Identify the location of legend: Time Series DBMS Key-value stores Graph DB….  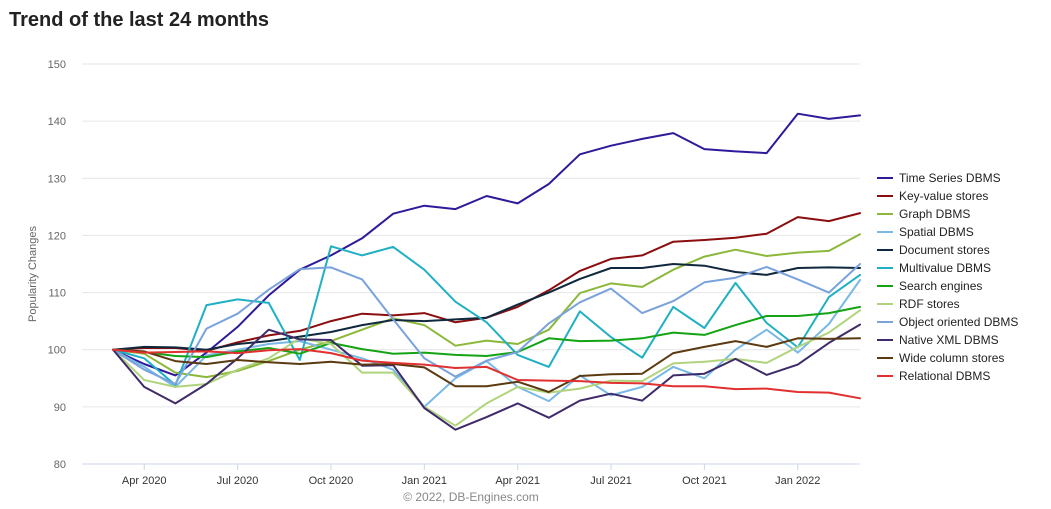
(947, 277).